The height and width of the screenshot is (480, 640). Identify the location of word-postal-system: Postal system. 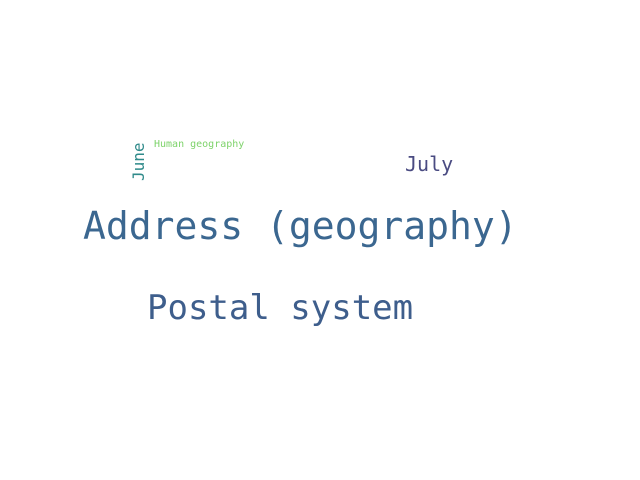
(280, 308).